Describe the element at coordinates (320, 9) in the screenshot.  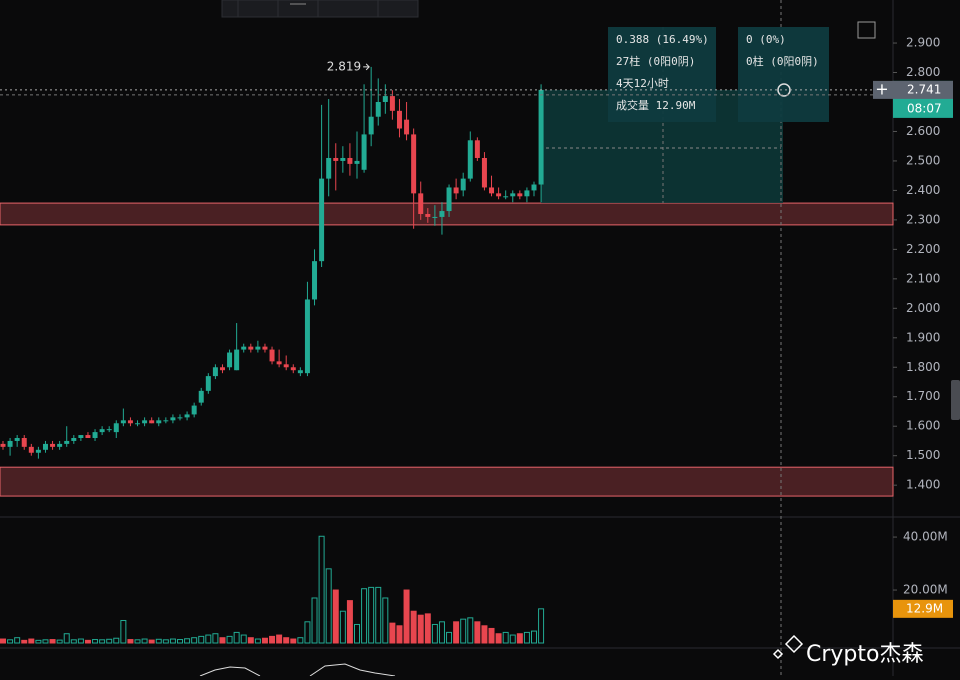
I see `toolbar` at that location.